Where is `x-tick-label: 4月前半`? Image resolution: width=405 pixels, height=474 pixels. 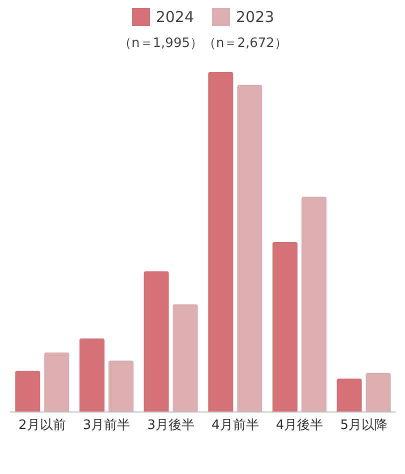 x-tick-label: 4月前半 is located at coordinates (235, 426).